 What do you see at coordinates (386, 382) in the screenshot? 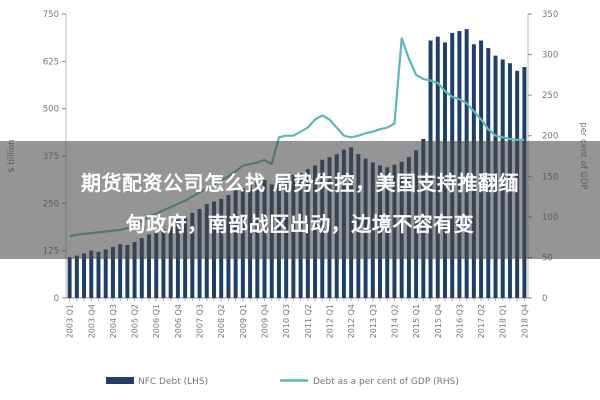
I see `legend-label-line: Debt as a per cent of GDP (RHS)` at bounding box center [386, 382].